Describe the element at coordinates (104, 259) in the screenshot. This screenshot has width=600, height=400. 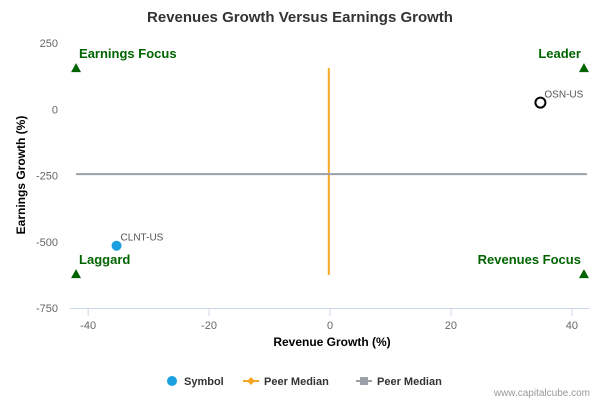
I see `quadrant-label: Laggard` at that location.